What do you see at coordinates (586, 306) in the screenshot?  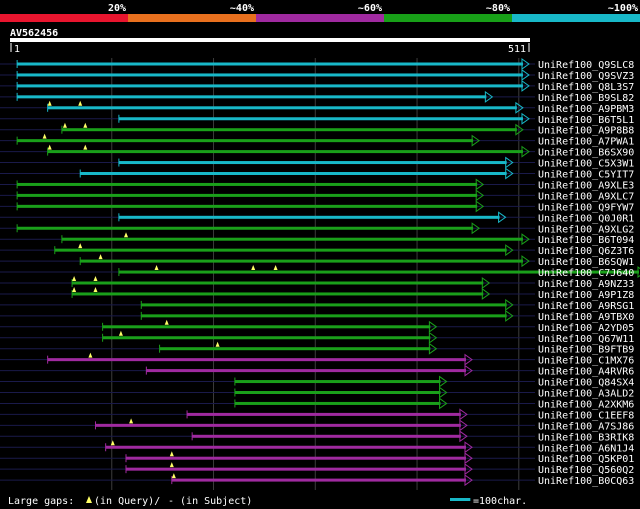 I see `hit-label: UniRef100_A9RSG1` at bounding box center [586, 306].